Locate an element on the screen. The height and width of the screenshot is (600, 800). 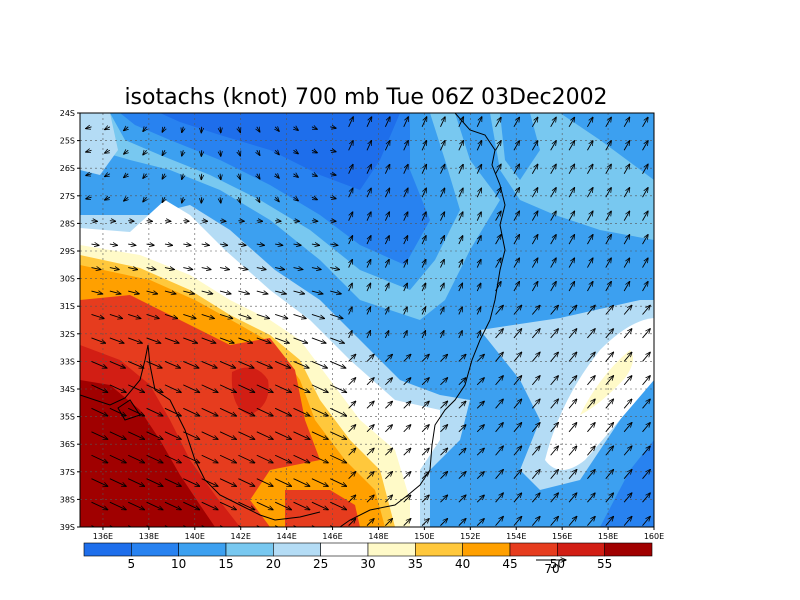
lon-tick-label: 138E is located at coordinates (149, 536).